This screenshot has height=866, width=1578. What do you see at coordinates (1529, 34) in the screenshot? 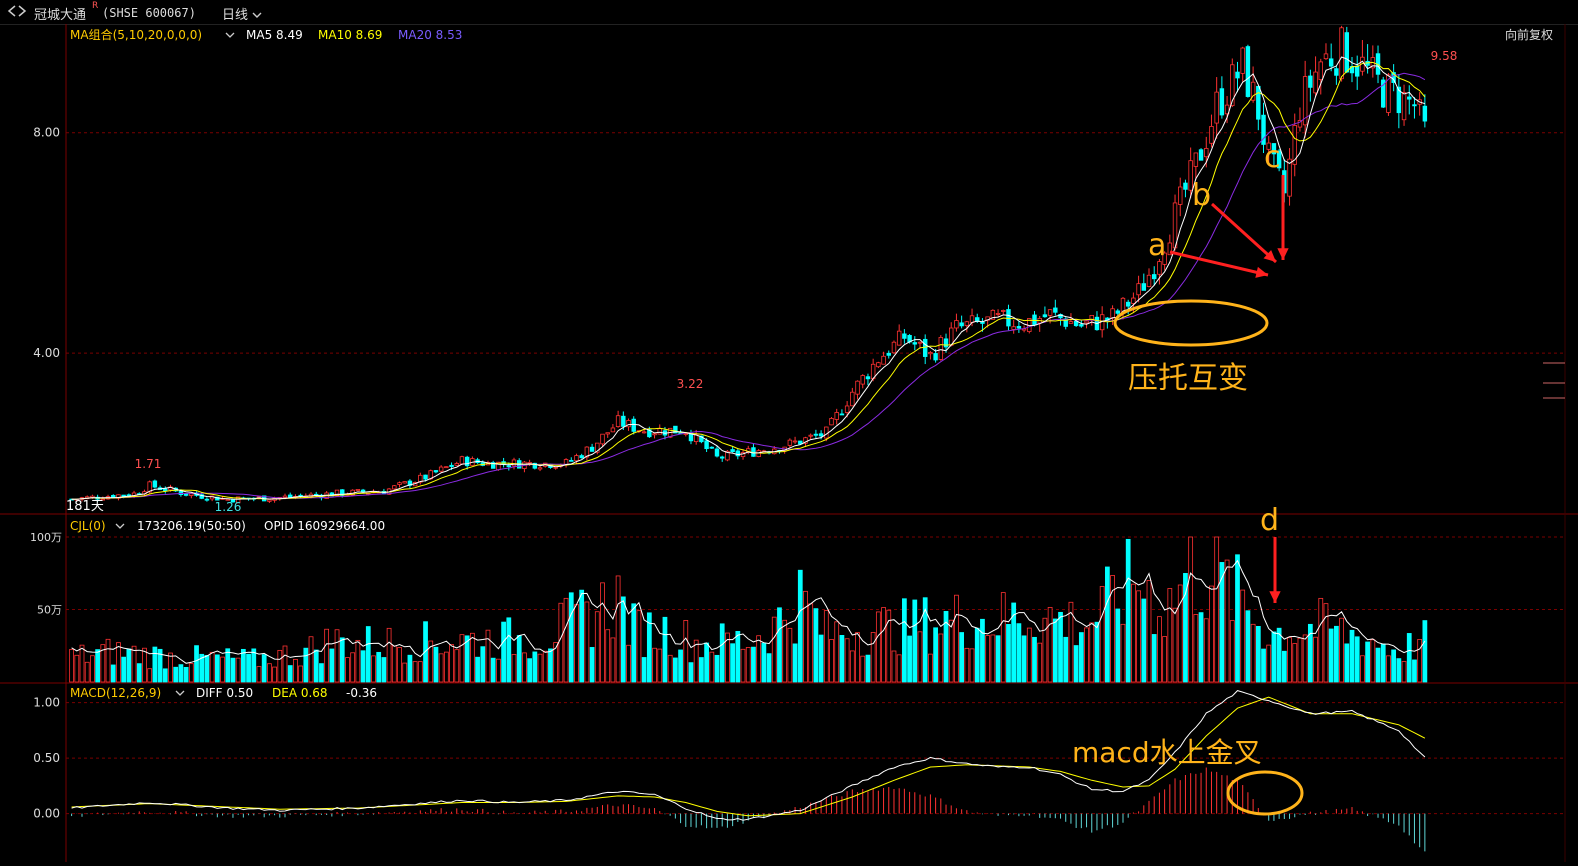
I see `adjust-mode-button: 向前复权` at bounding box center [1529, 34].